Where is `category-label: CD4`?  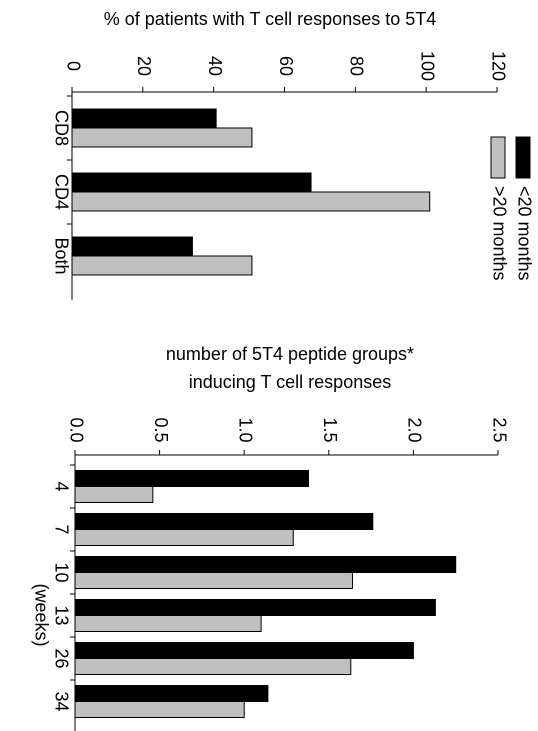 category-label: CD4 is located at coordinates (61, 192).